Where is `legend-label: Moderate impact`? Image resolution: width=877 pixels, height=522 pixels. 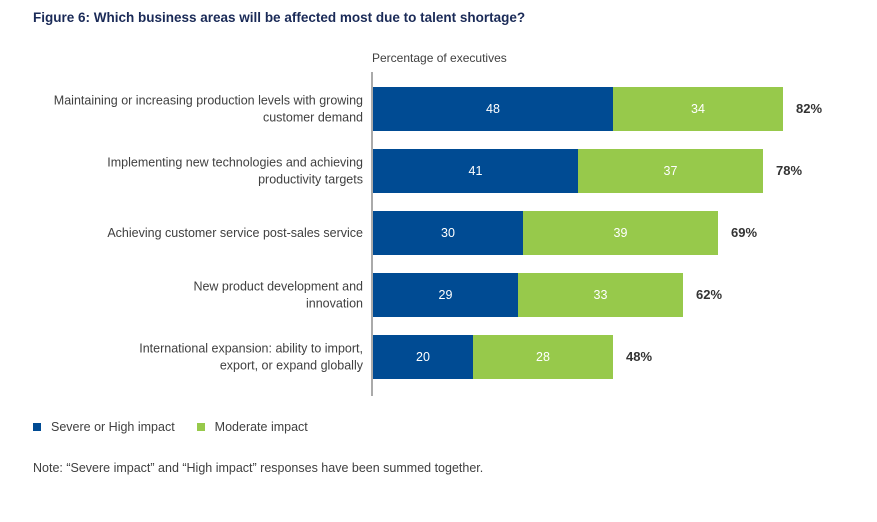 legend-label: Moderate impact is located at coordinates (261, 427).